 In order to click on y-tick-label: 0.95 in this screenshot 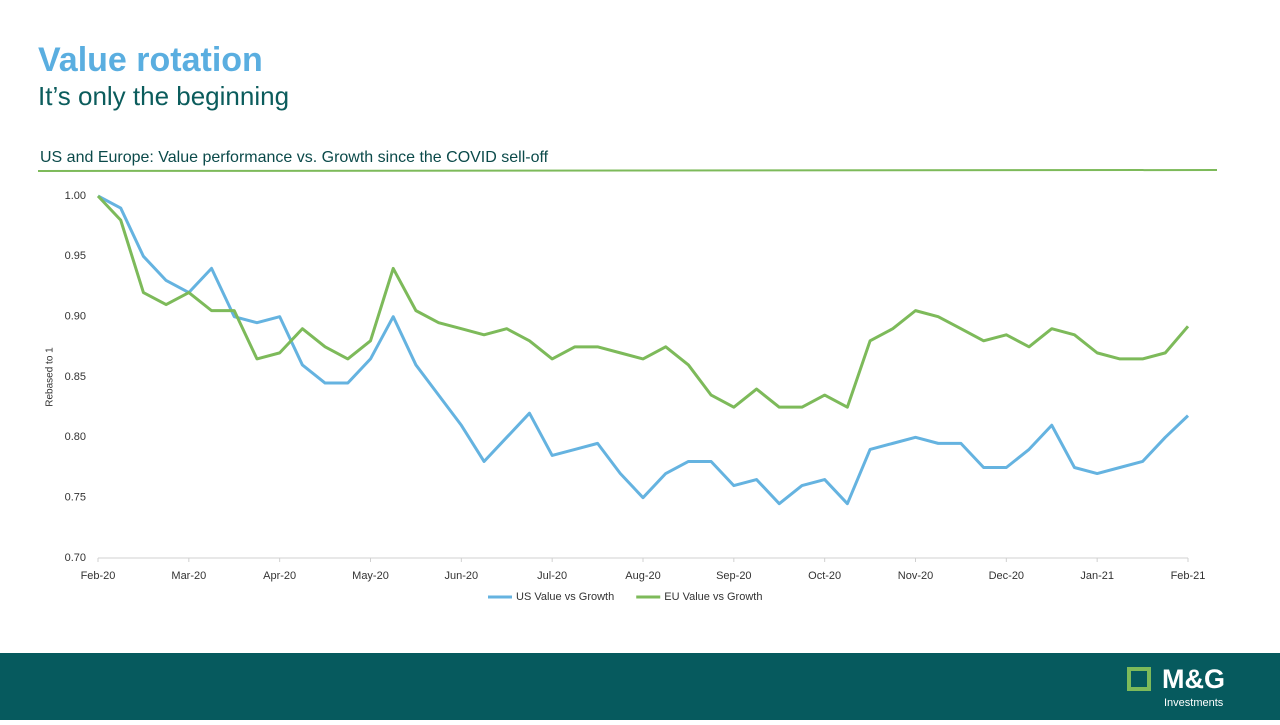, I will do `click(75, 256)`.